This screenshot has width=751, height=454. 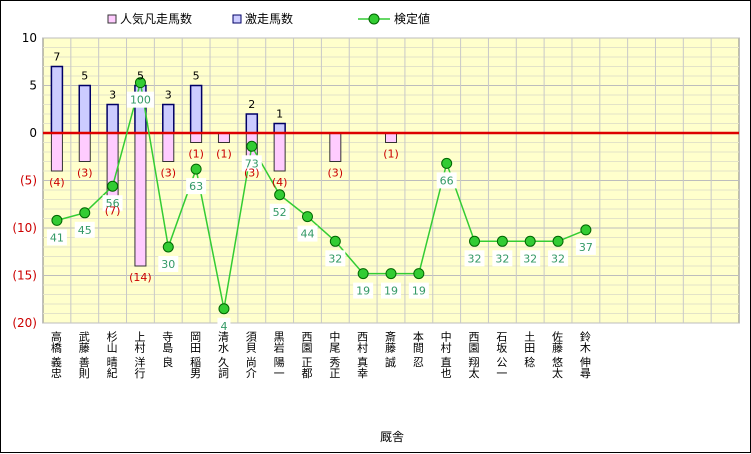 What do you see at coordinates (269, 18) in the screenshot?
I see `legend-label-strong: 激走馬数` at bounding box center [269, 18].